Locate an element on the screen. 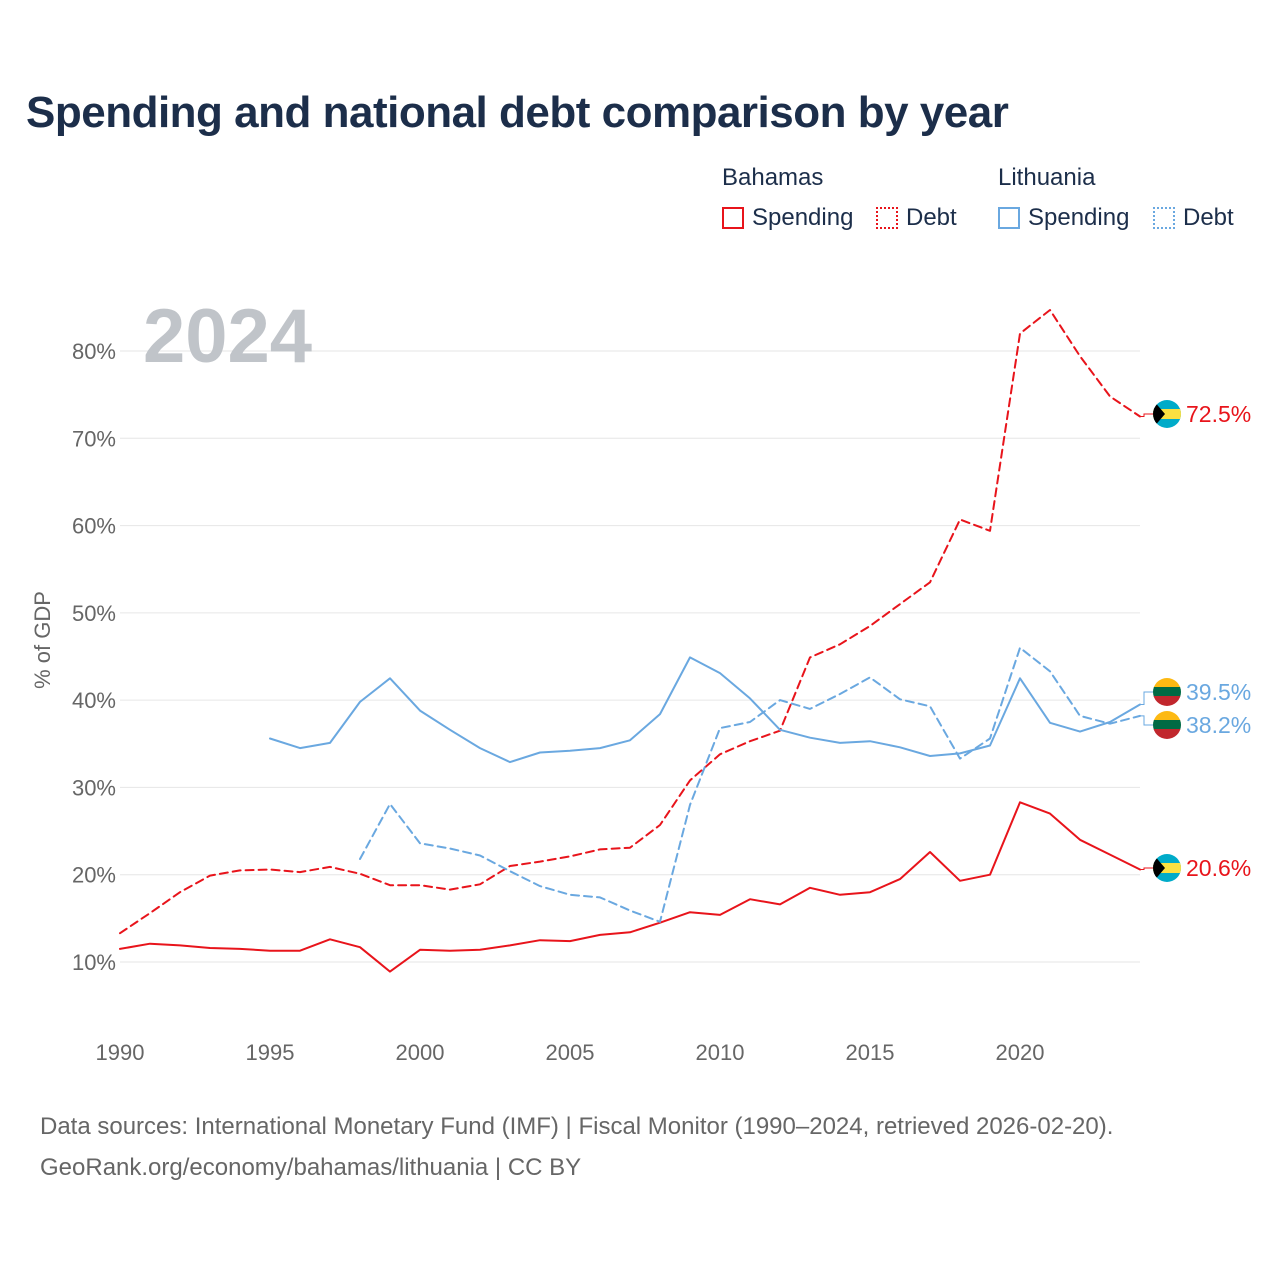 The height and width of the screenshot is (1280, 1280). bahamas-debt-flag-icon is located at coordinates (1167, 414).